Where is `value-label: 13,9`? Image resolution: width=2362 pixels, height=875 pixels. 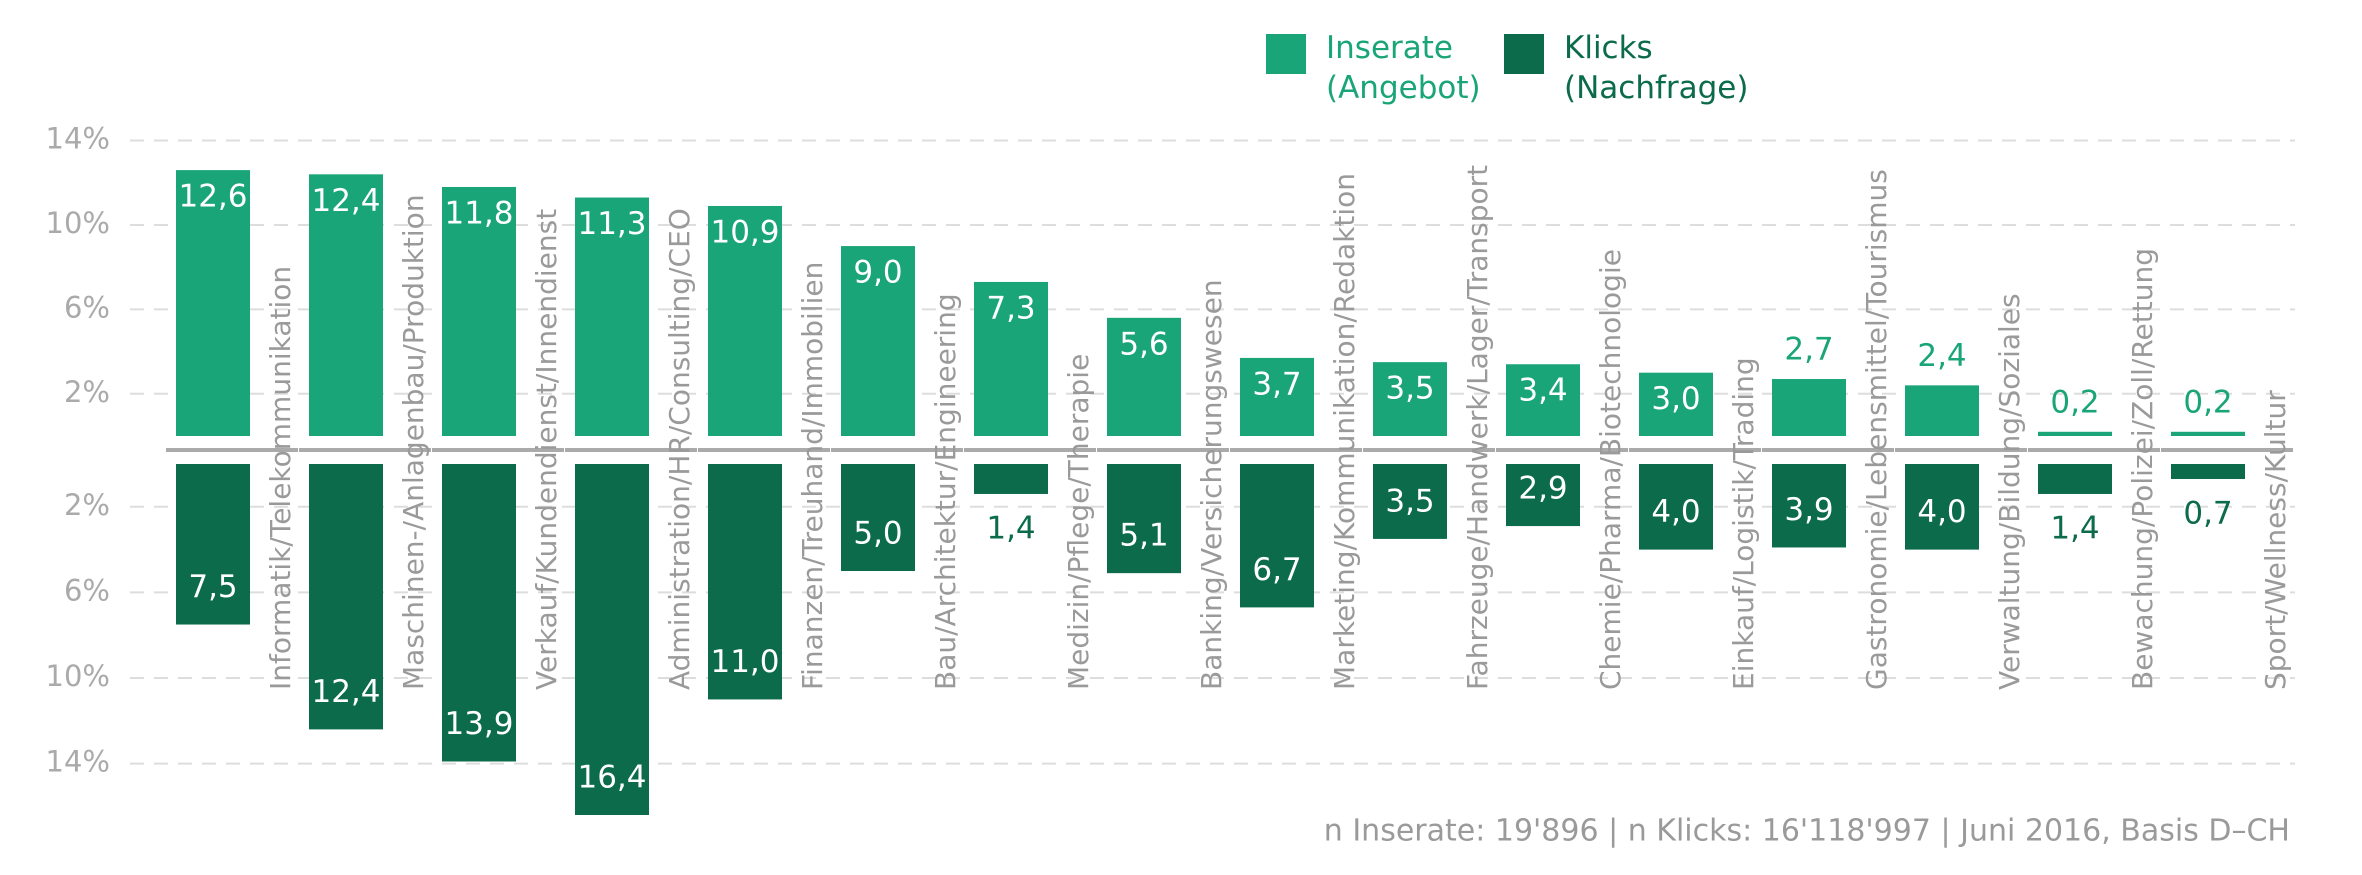 value-label: 13,9 is located at coordinates (478, 724).